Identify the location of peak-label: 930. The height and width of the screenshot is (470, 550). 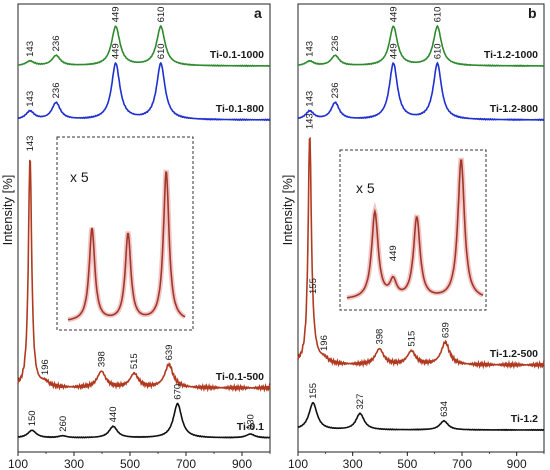
(250, 422).